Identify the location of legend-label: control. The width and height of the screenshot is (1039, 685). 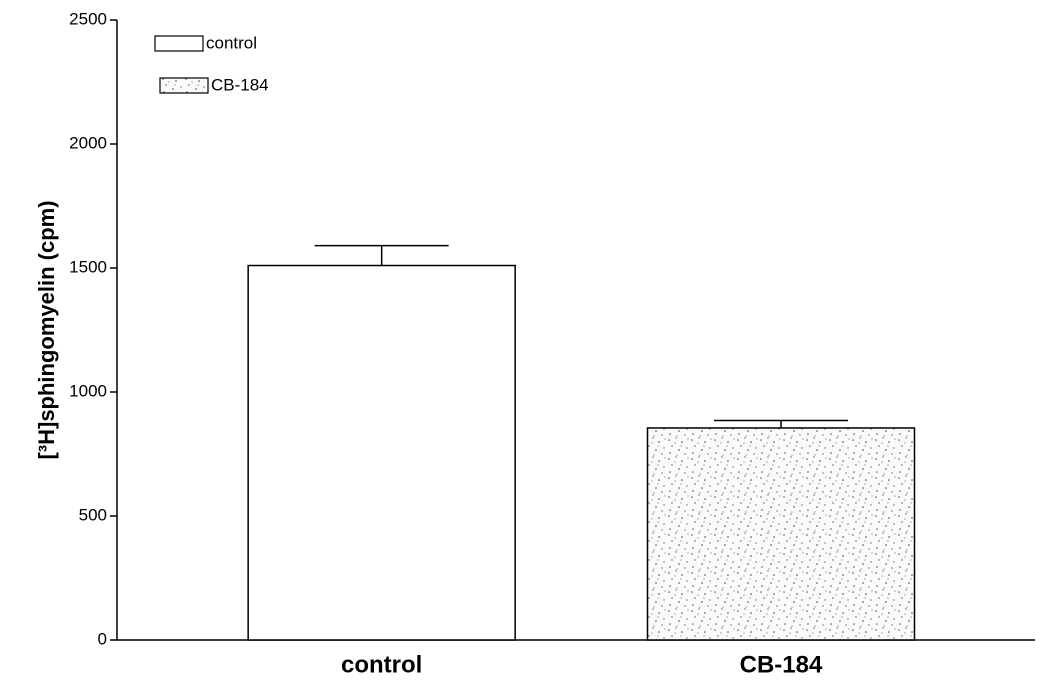
(231, 42).